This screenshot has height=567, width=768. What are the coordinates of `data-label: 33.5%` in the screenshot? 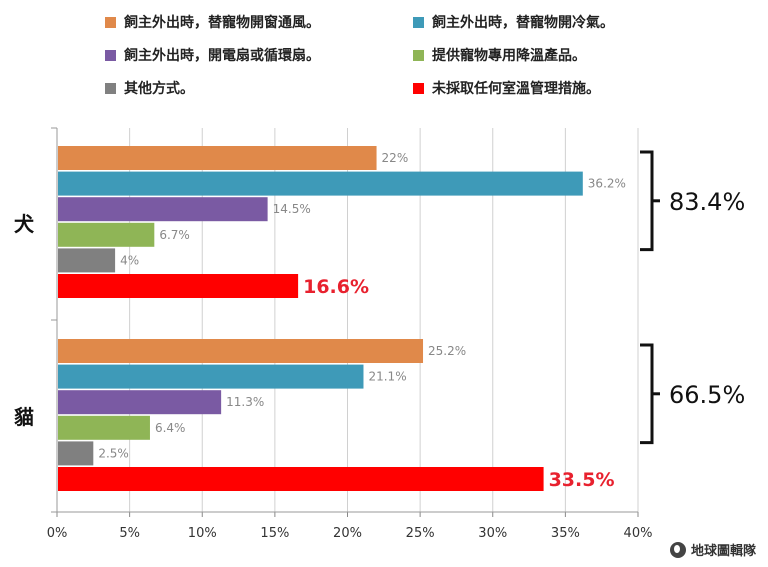 It's located at (582, 480).